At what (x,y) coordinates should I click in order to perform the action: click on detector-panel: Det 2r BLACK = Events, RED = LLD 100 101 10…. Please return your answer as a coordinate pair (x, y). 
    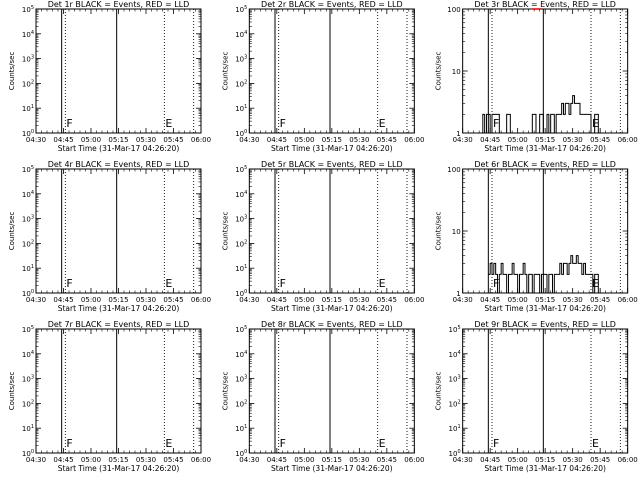
    Looking at the image, I should click on (322, 76).